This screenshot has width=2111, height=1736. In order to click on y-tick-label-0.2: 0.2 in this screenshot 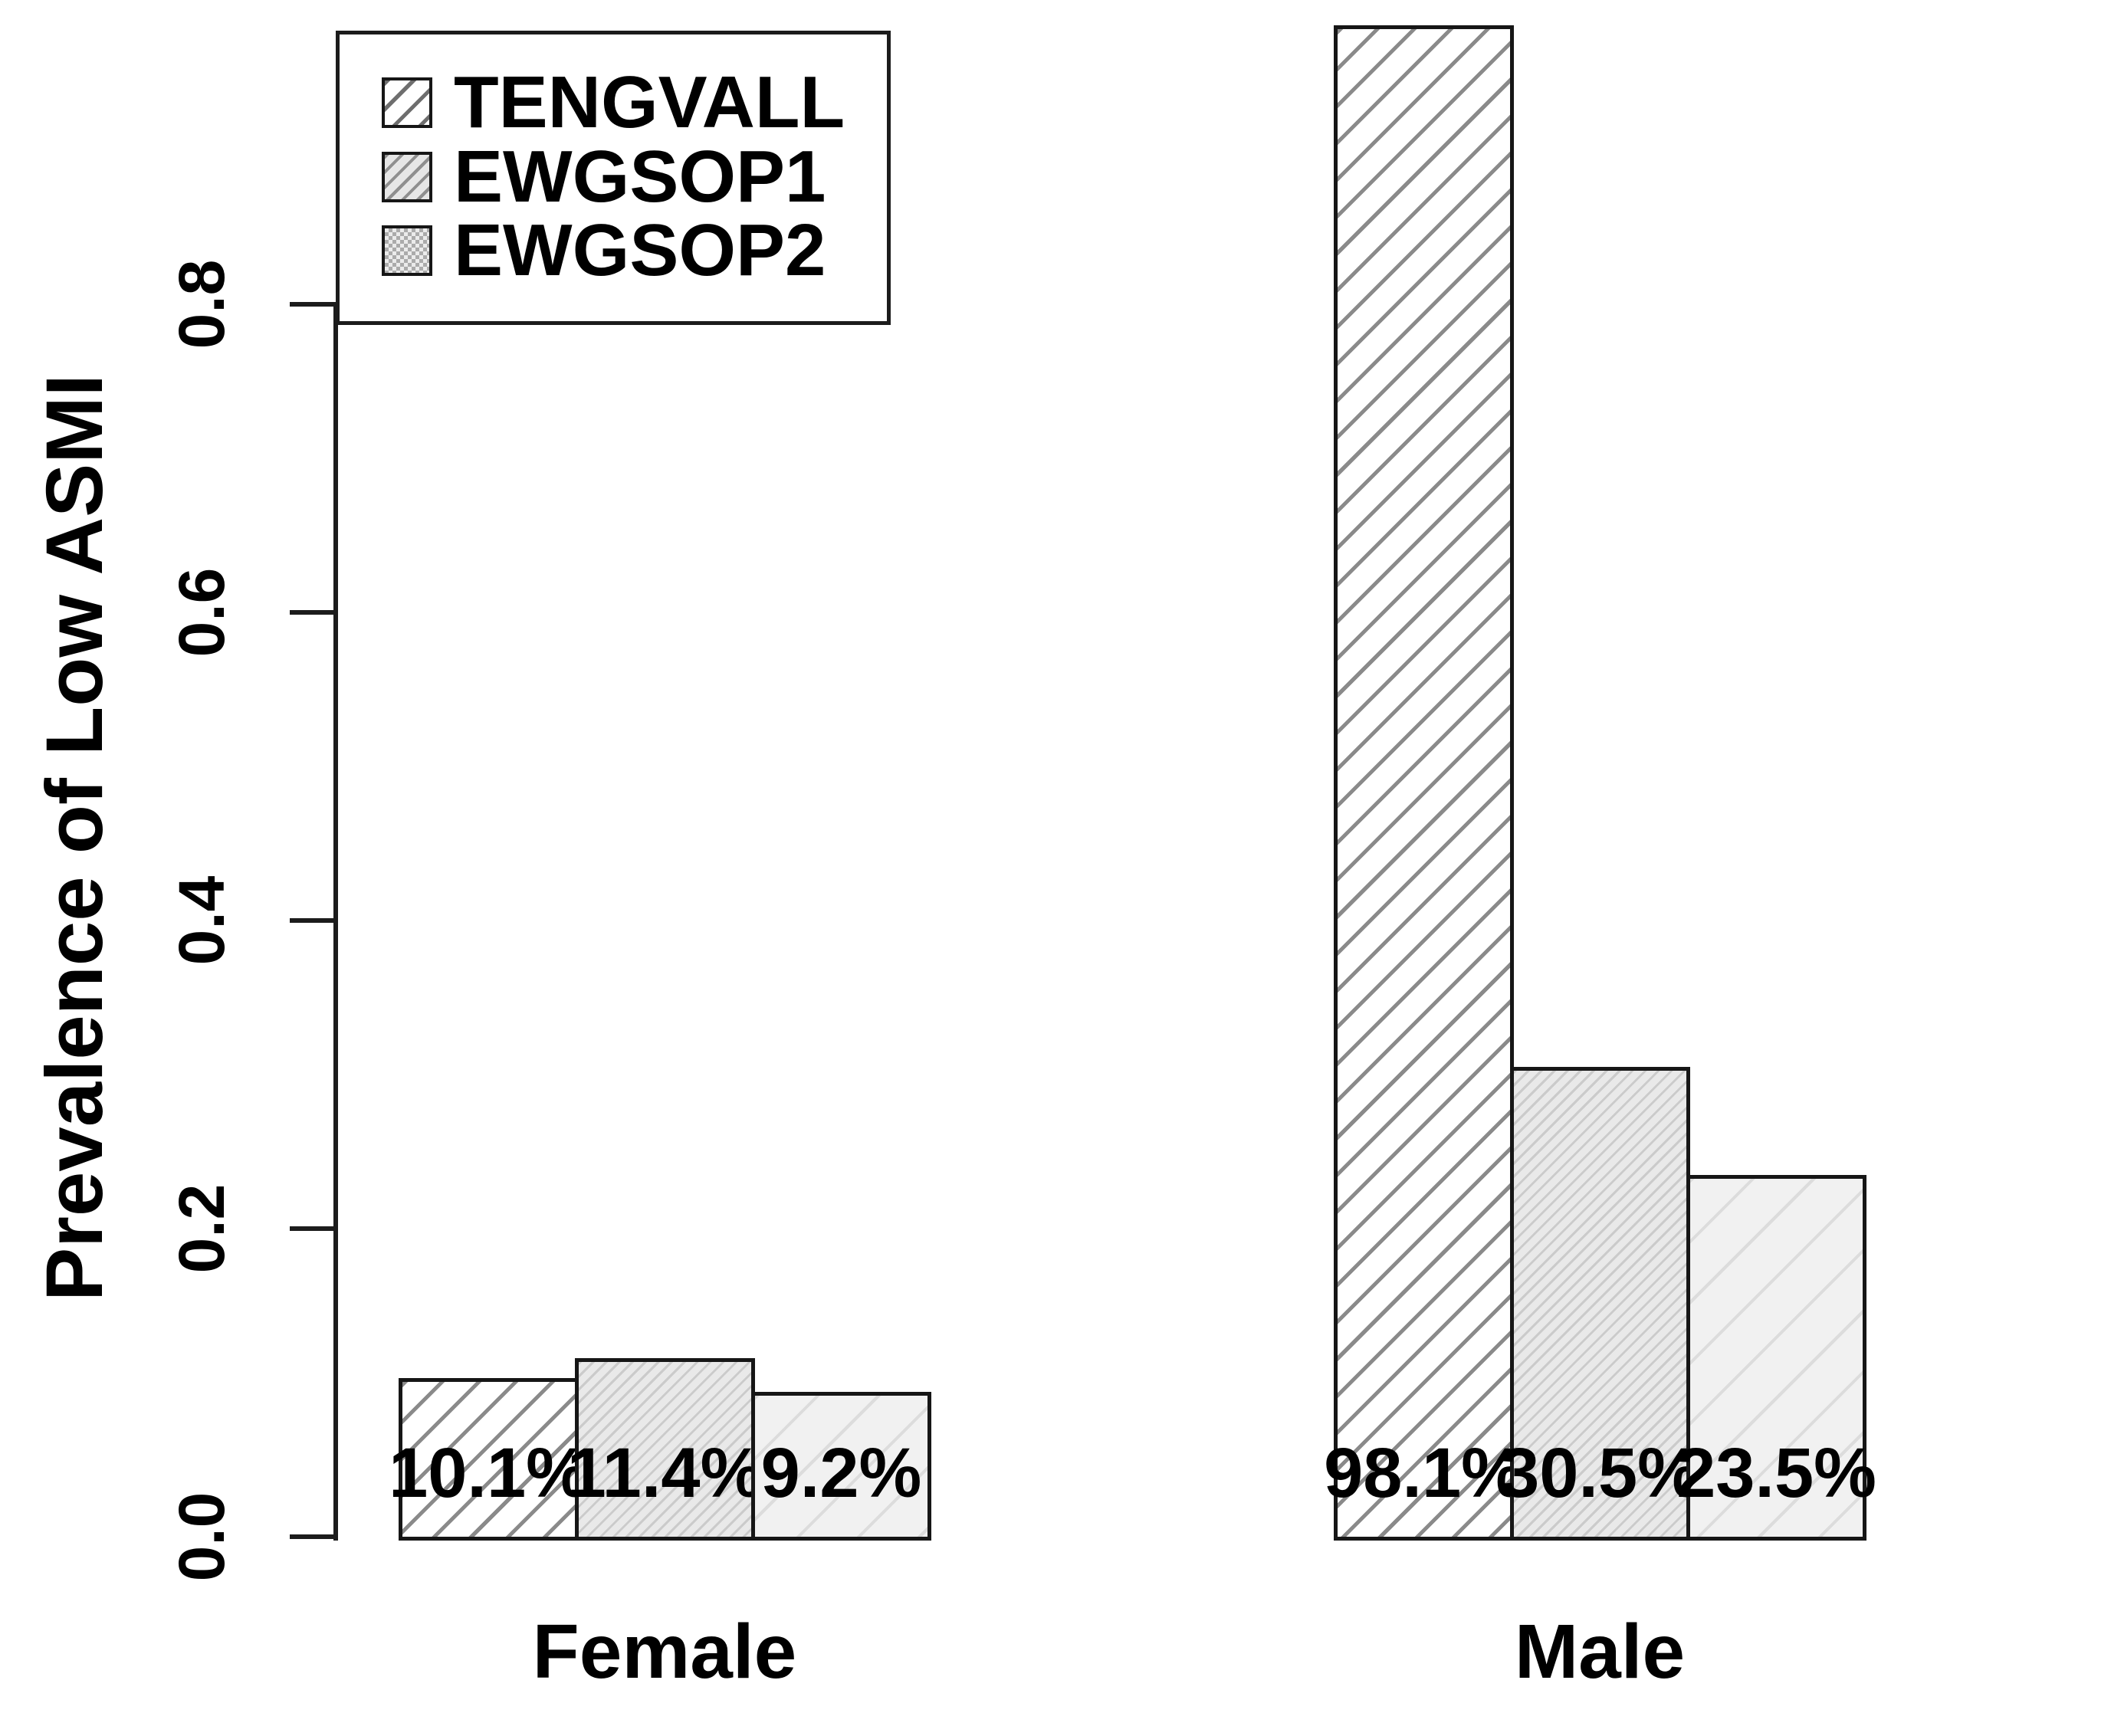, I will do `click(202, 1228)`.